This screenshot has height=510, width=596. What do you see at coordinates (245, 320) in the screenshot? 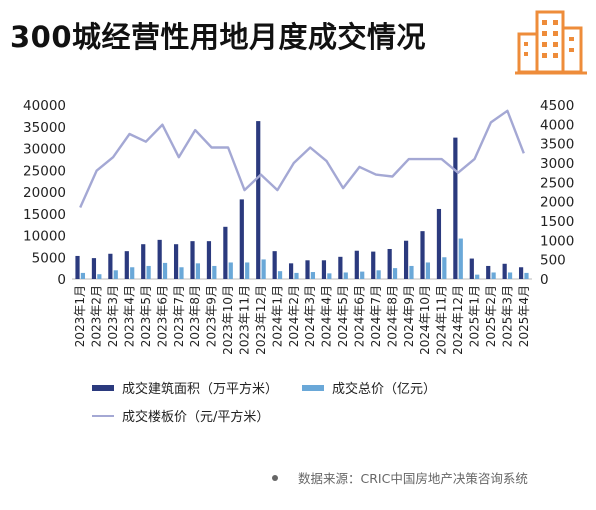
I see `x-tick-label: 2023年11月` at bounding box center [245, 320].